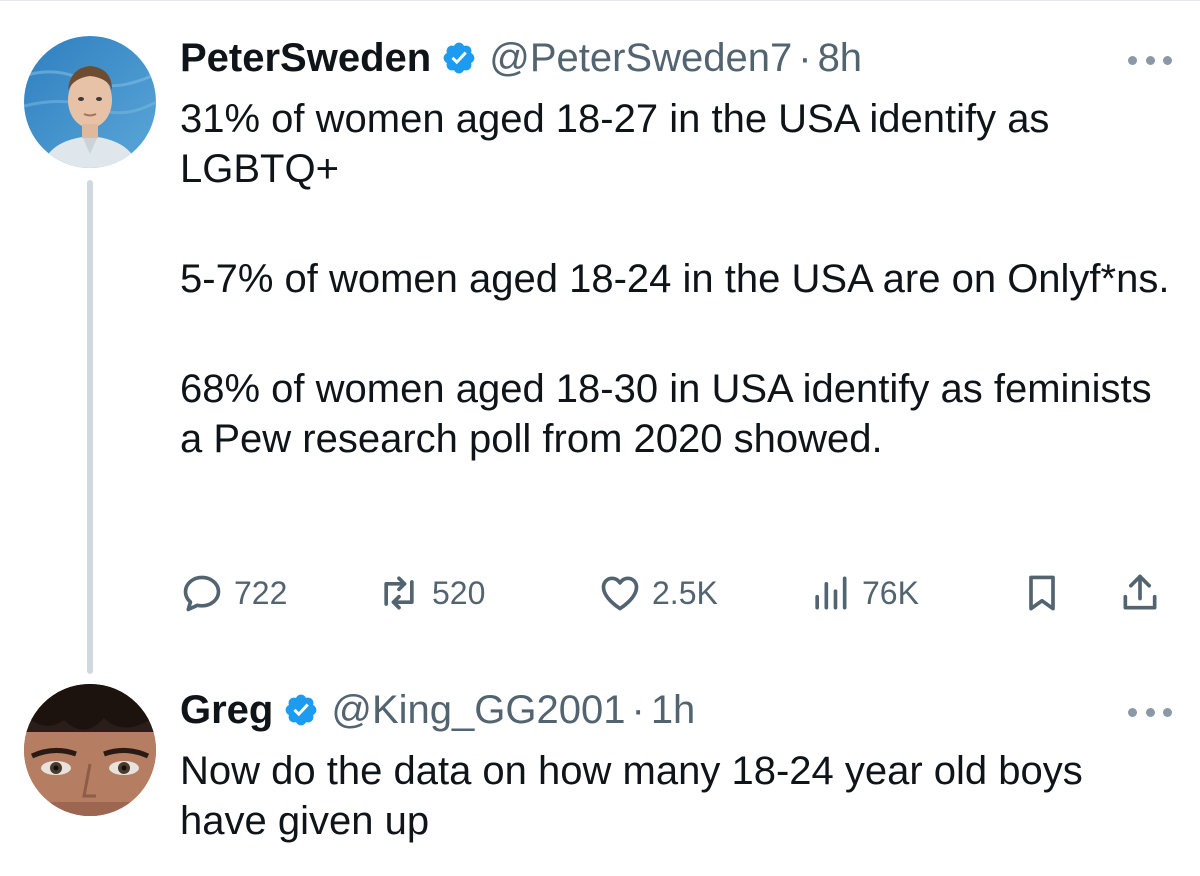  I want to click on avatar-greg, so click(90, 750).